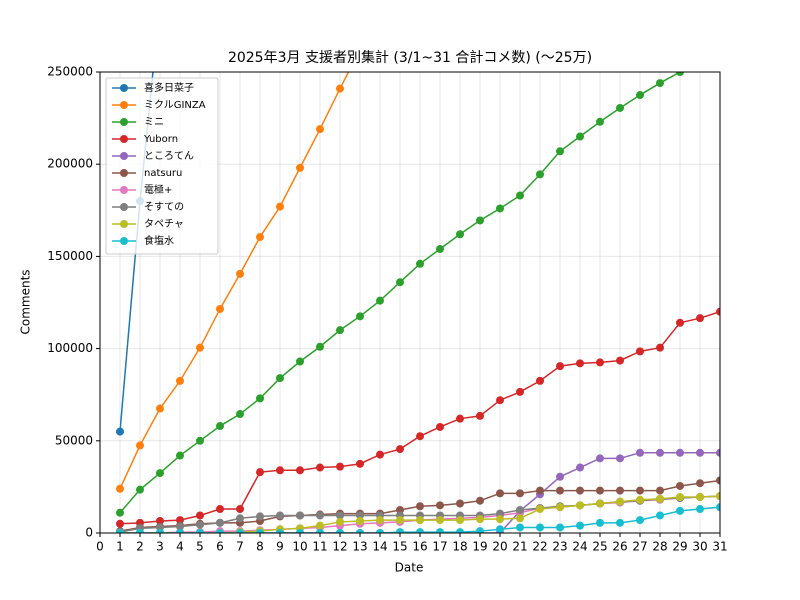 This screenshot has width=800, height=600. I want to click on x-tick-label: 31, so click(719, 547).